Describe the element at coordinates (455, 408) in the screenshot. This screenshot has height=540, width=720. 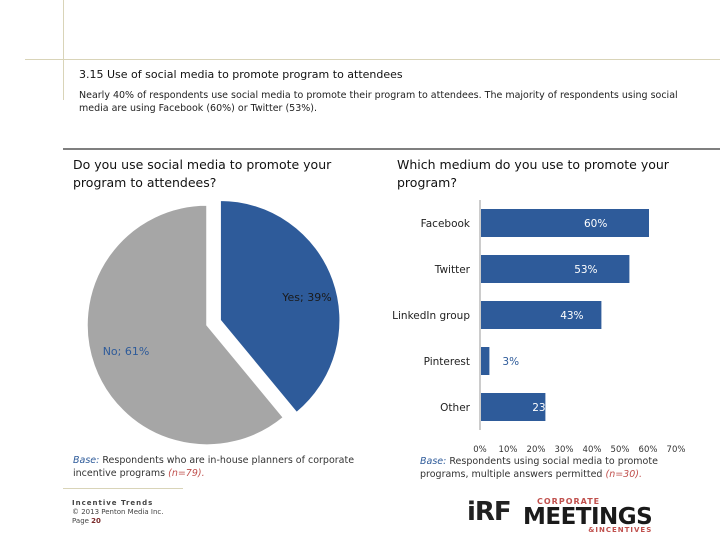
I see `bar-category-label: Other` at that location.